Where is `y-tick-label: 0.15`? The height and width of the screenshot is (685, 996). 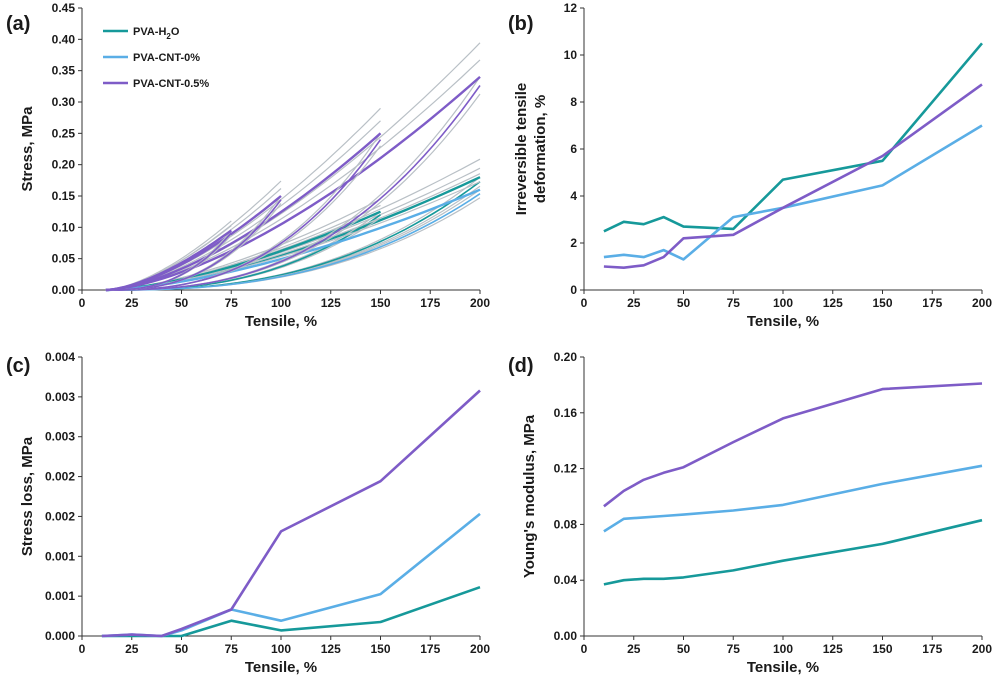
y-tick-label: 0.15 is located at coordinates (64, 196).